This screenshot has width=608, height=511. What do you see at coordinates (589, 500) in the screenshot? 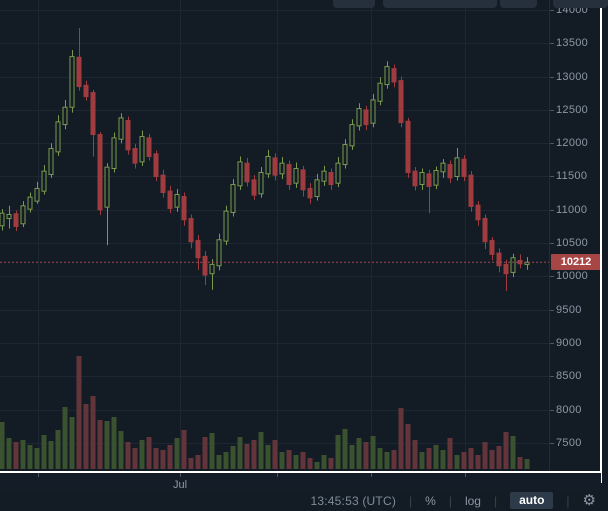
I see `gear-icon: ⚙` at bounding box center [589, 500].